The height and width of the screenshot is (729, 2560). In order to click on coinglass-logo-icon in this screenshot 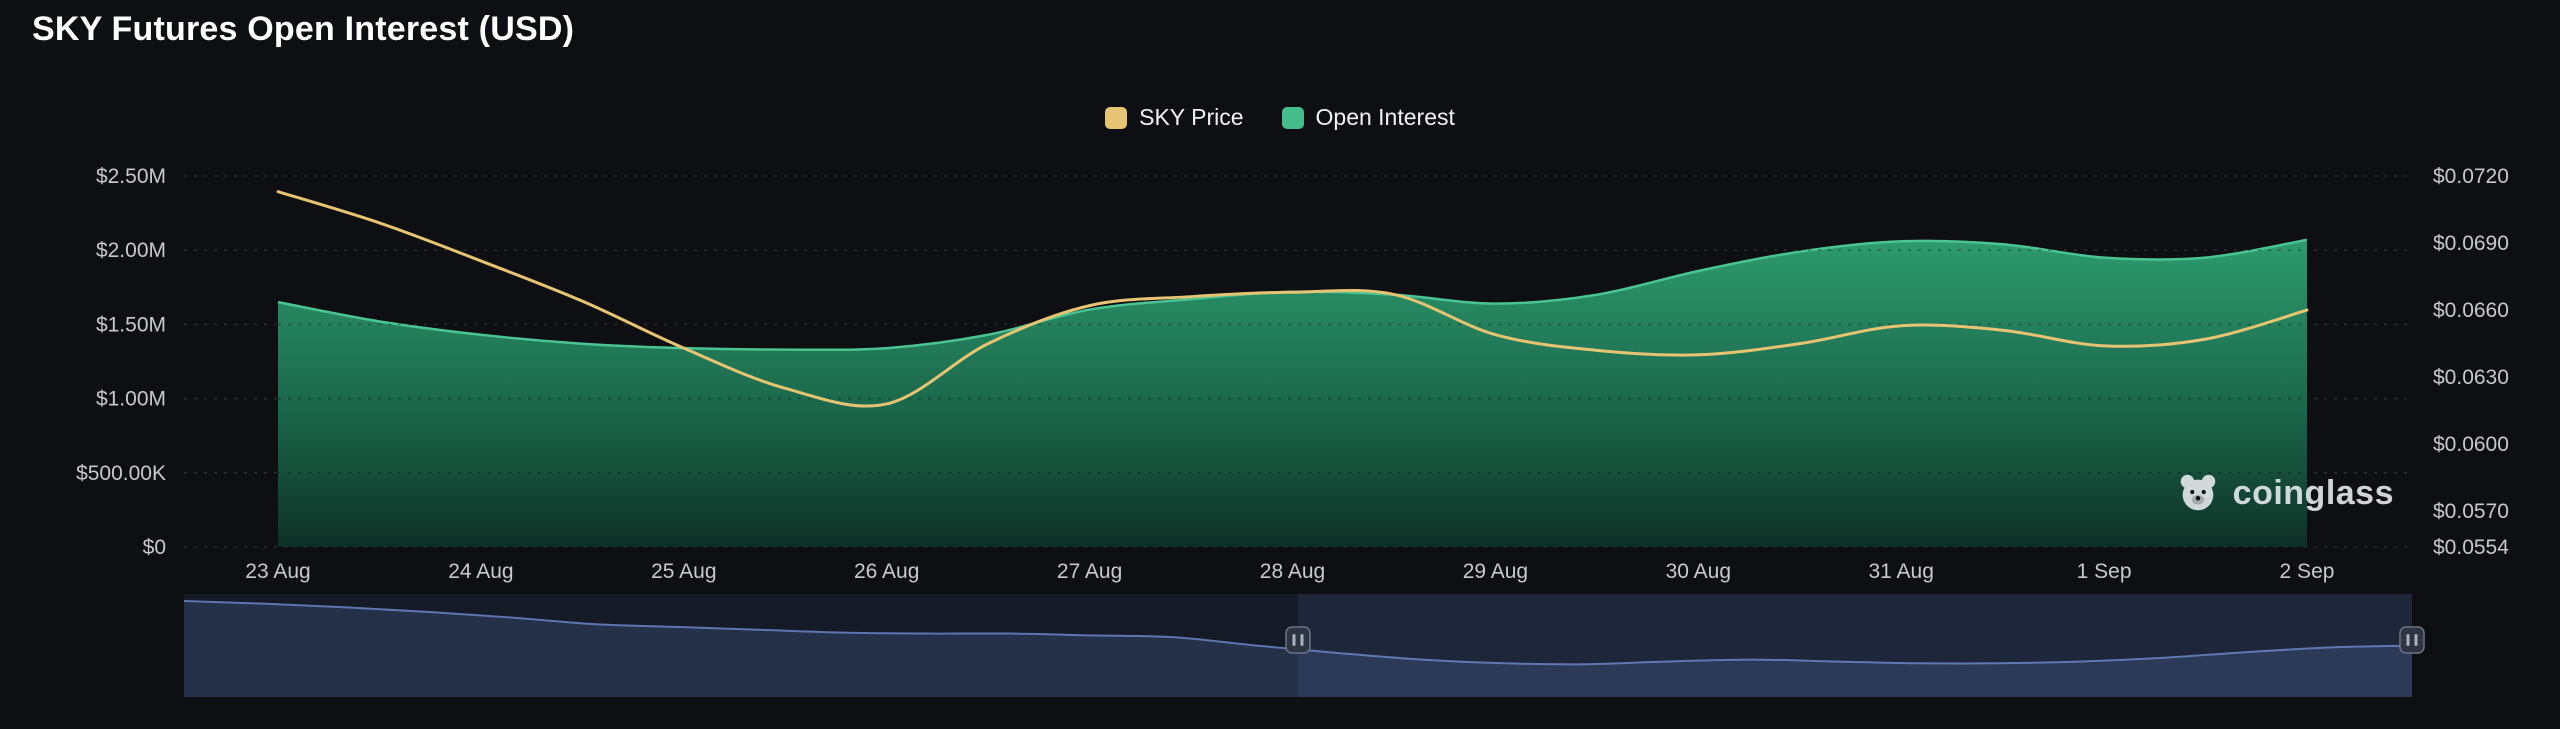, I will do `click(2197, 492)`.